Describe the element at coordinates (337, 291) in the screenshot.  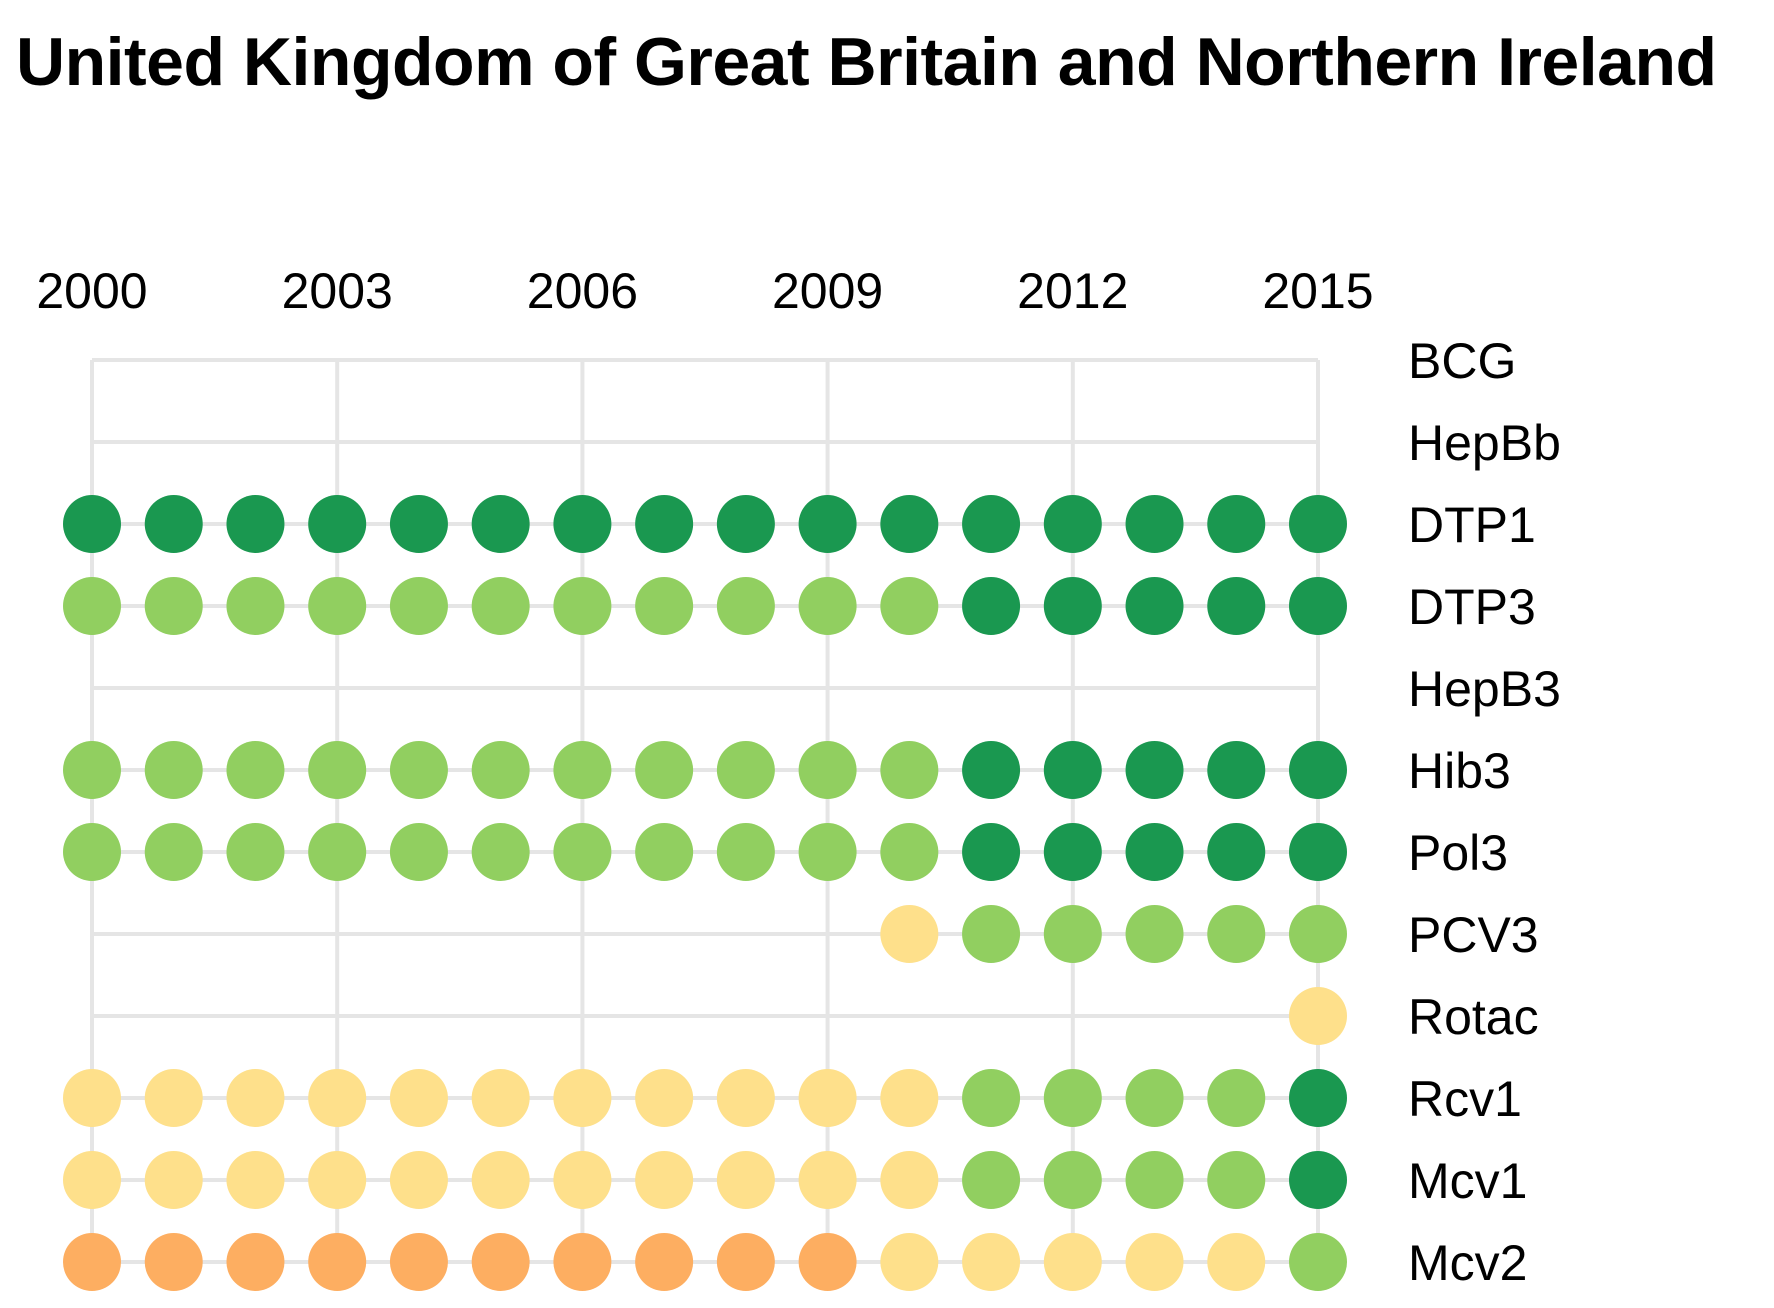
I see `x-tick-label: 2003` at that location.